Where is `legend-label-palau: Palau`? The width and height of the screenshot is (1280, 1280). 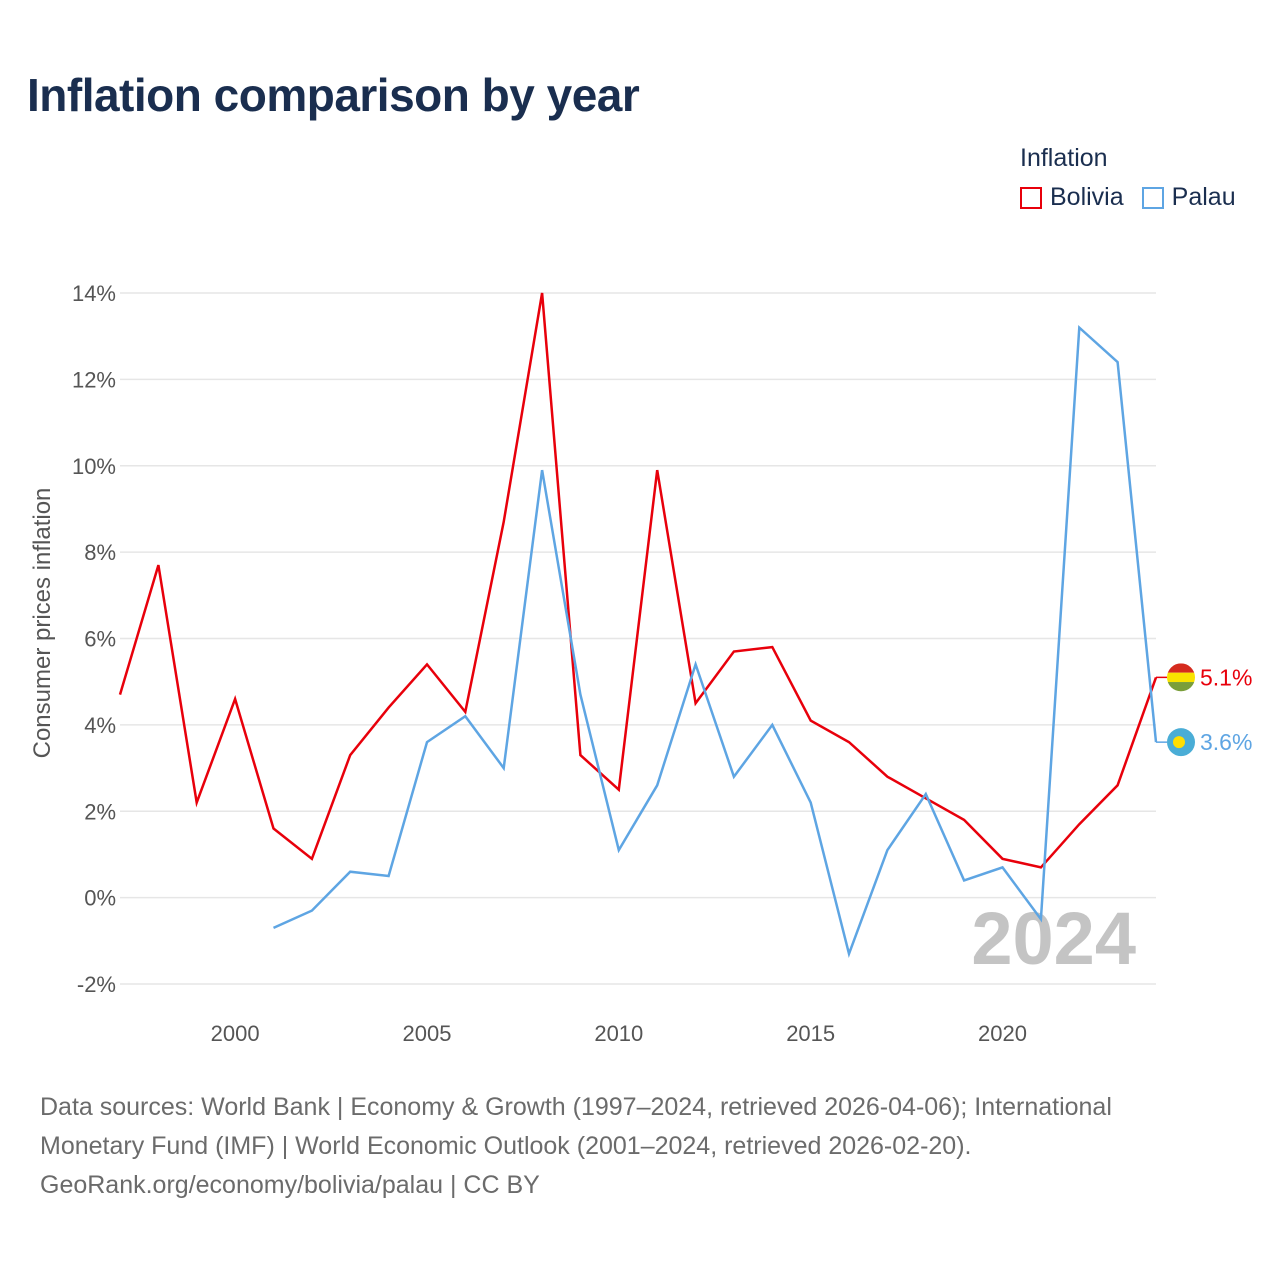
legend-label-palau: Palau is located at coordinates (1203, 197).